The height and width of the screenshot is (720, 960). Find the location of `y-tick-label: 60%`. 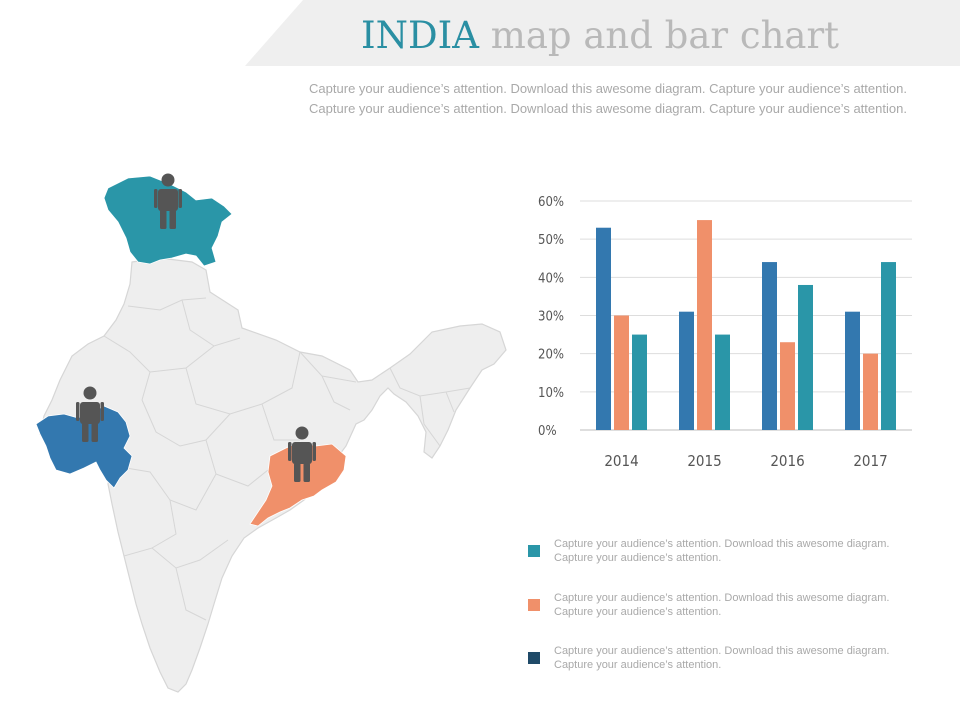

y-tick-label: 60% is located at coordinates (551, 202).